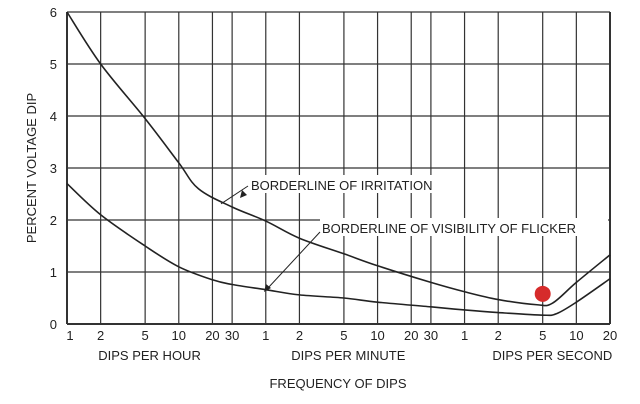 The width and height of the screenshot is (640, 404). Describe the element at coordinates (53, 324) in the screenshot. I see `y-tick-label: 0` at that location.